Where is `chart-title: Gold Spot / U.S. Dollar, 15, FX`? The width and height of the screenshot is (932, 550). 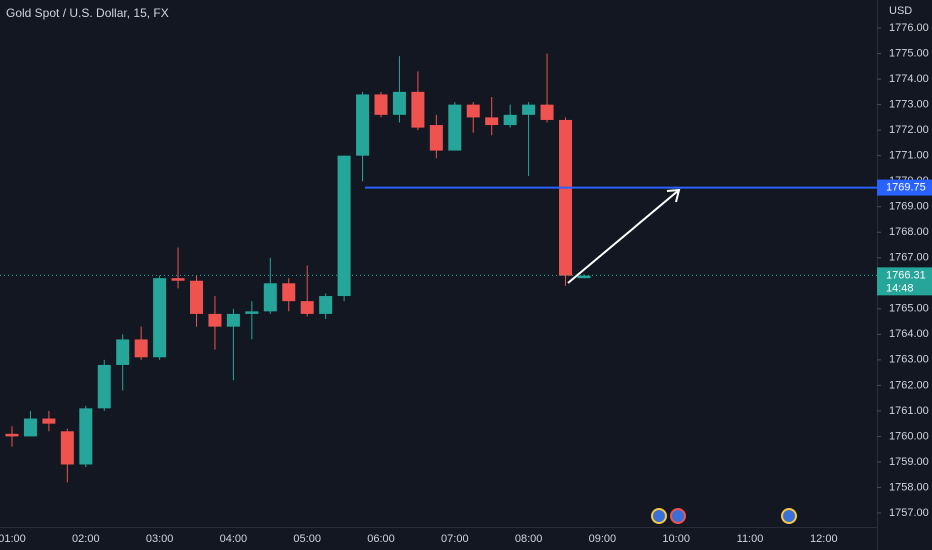 chart-title: Gold Spot / U.S. Dollar, 15, FX is located at coordinates (87, 13).